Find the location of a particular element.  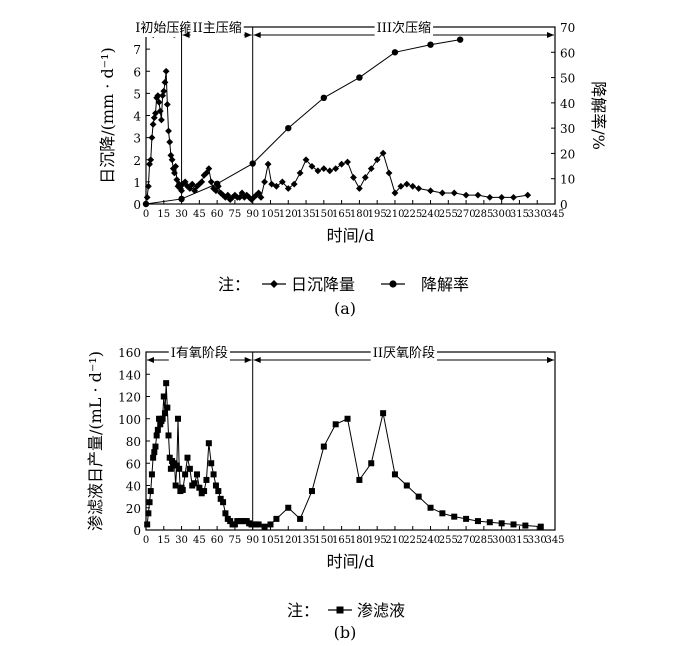

y-axis-title-left: 日沉降/(mm · d⁻¹) is located at coordinates (107, 115).